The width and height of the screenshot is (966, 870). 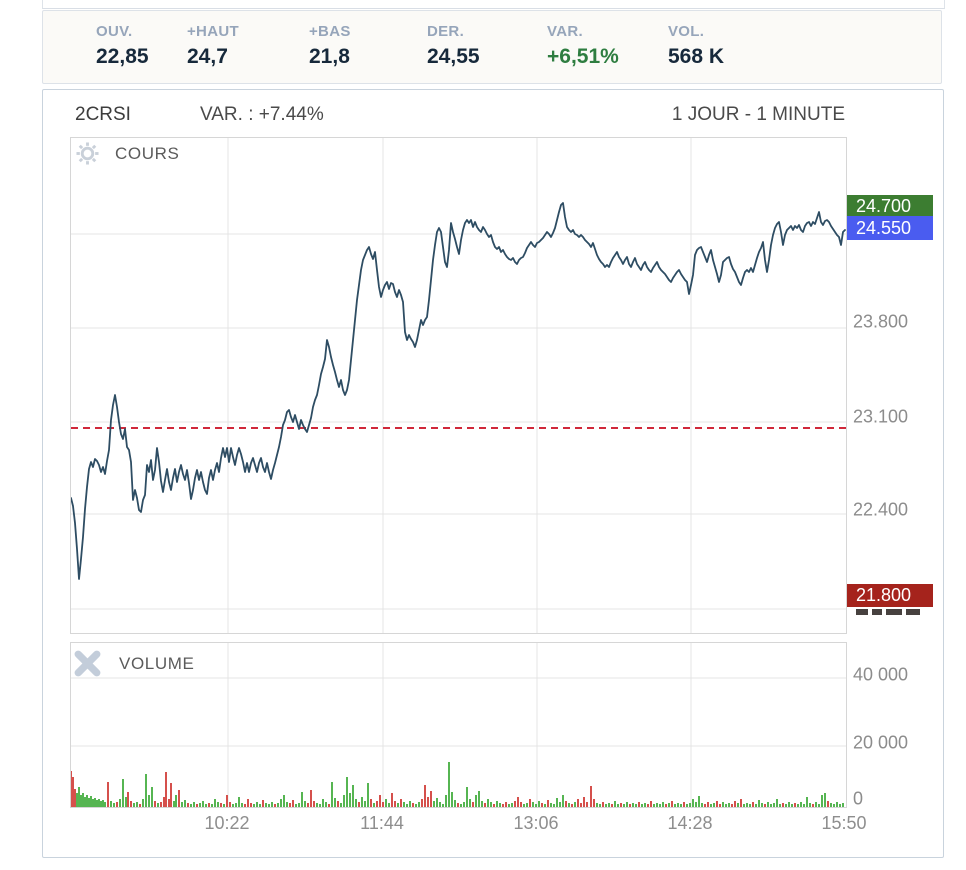 What do you see at coordinates (368, 46) in the screenshot?
I see `stat-low: +BAS 21,8` at bounding box center [368, 46].